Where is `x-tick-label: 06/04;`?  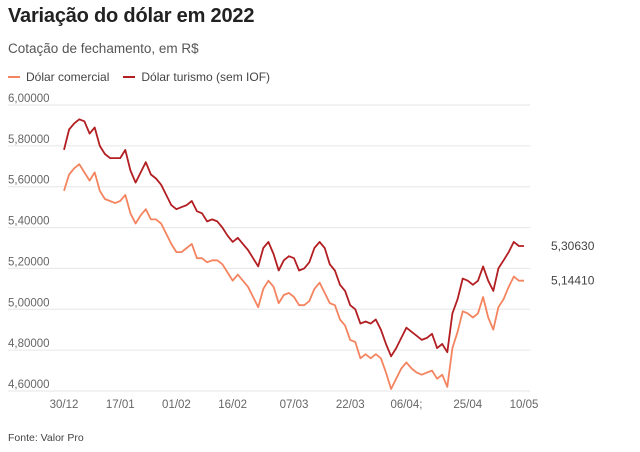 x-tick-label: 06/04; is located at coordinates (406, 405).